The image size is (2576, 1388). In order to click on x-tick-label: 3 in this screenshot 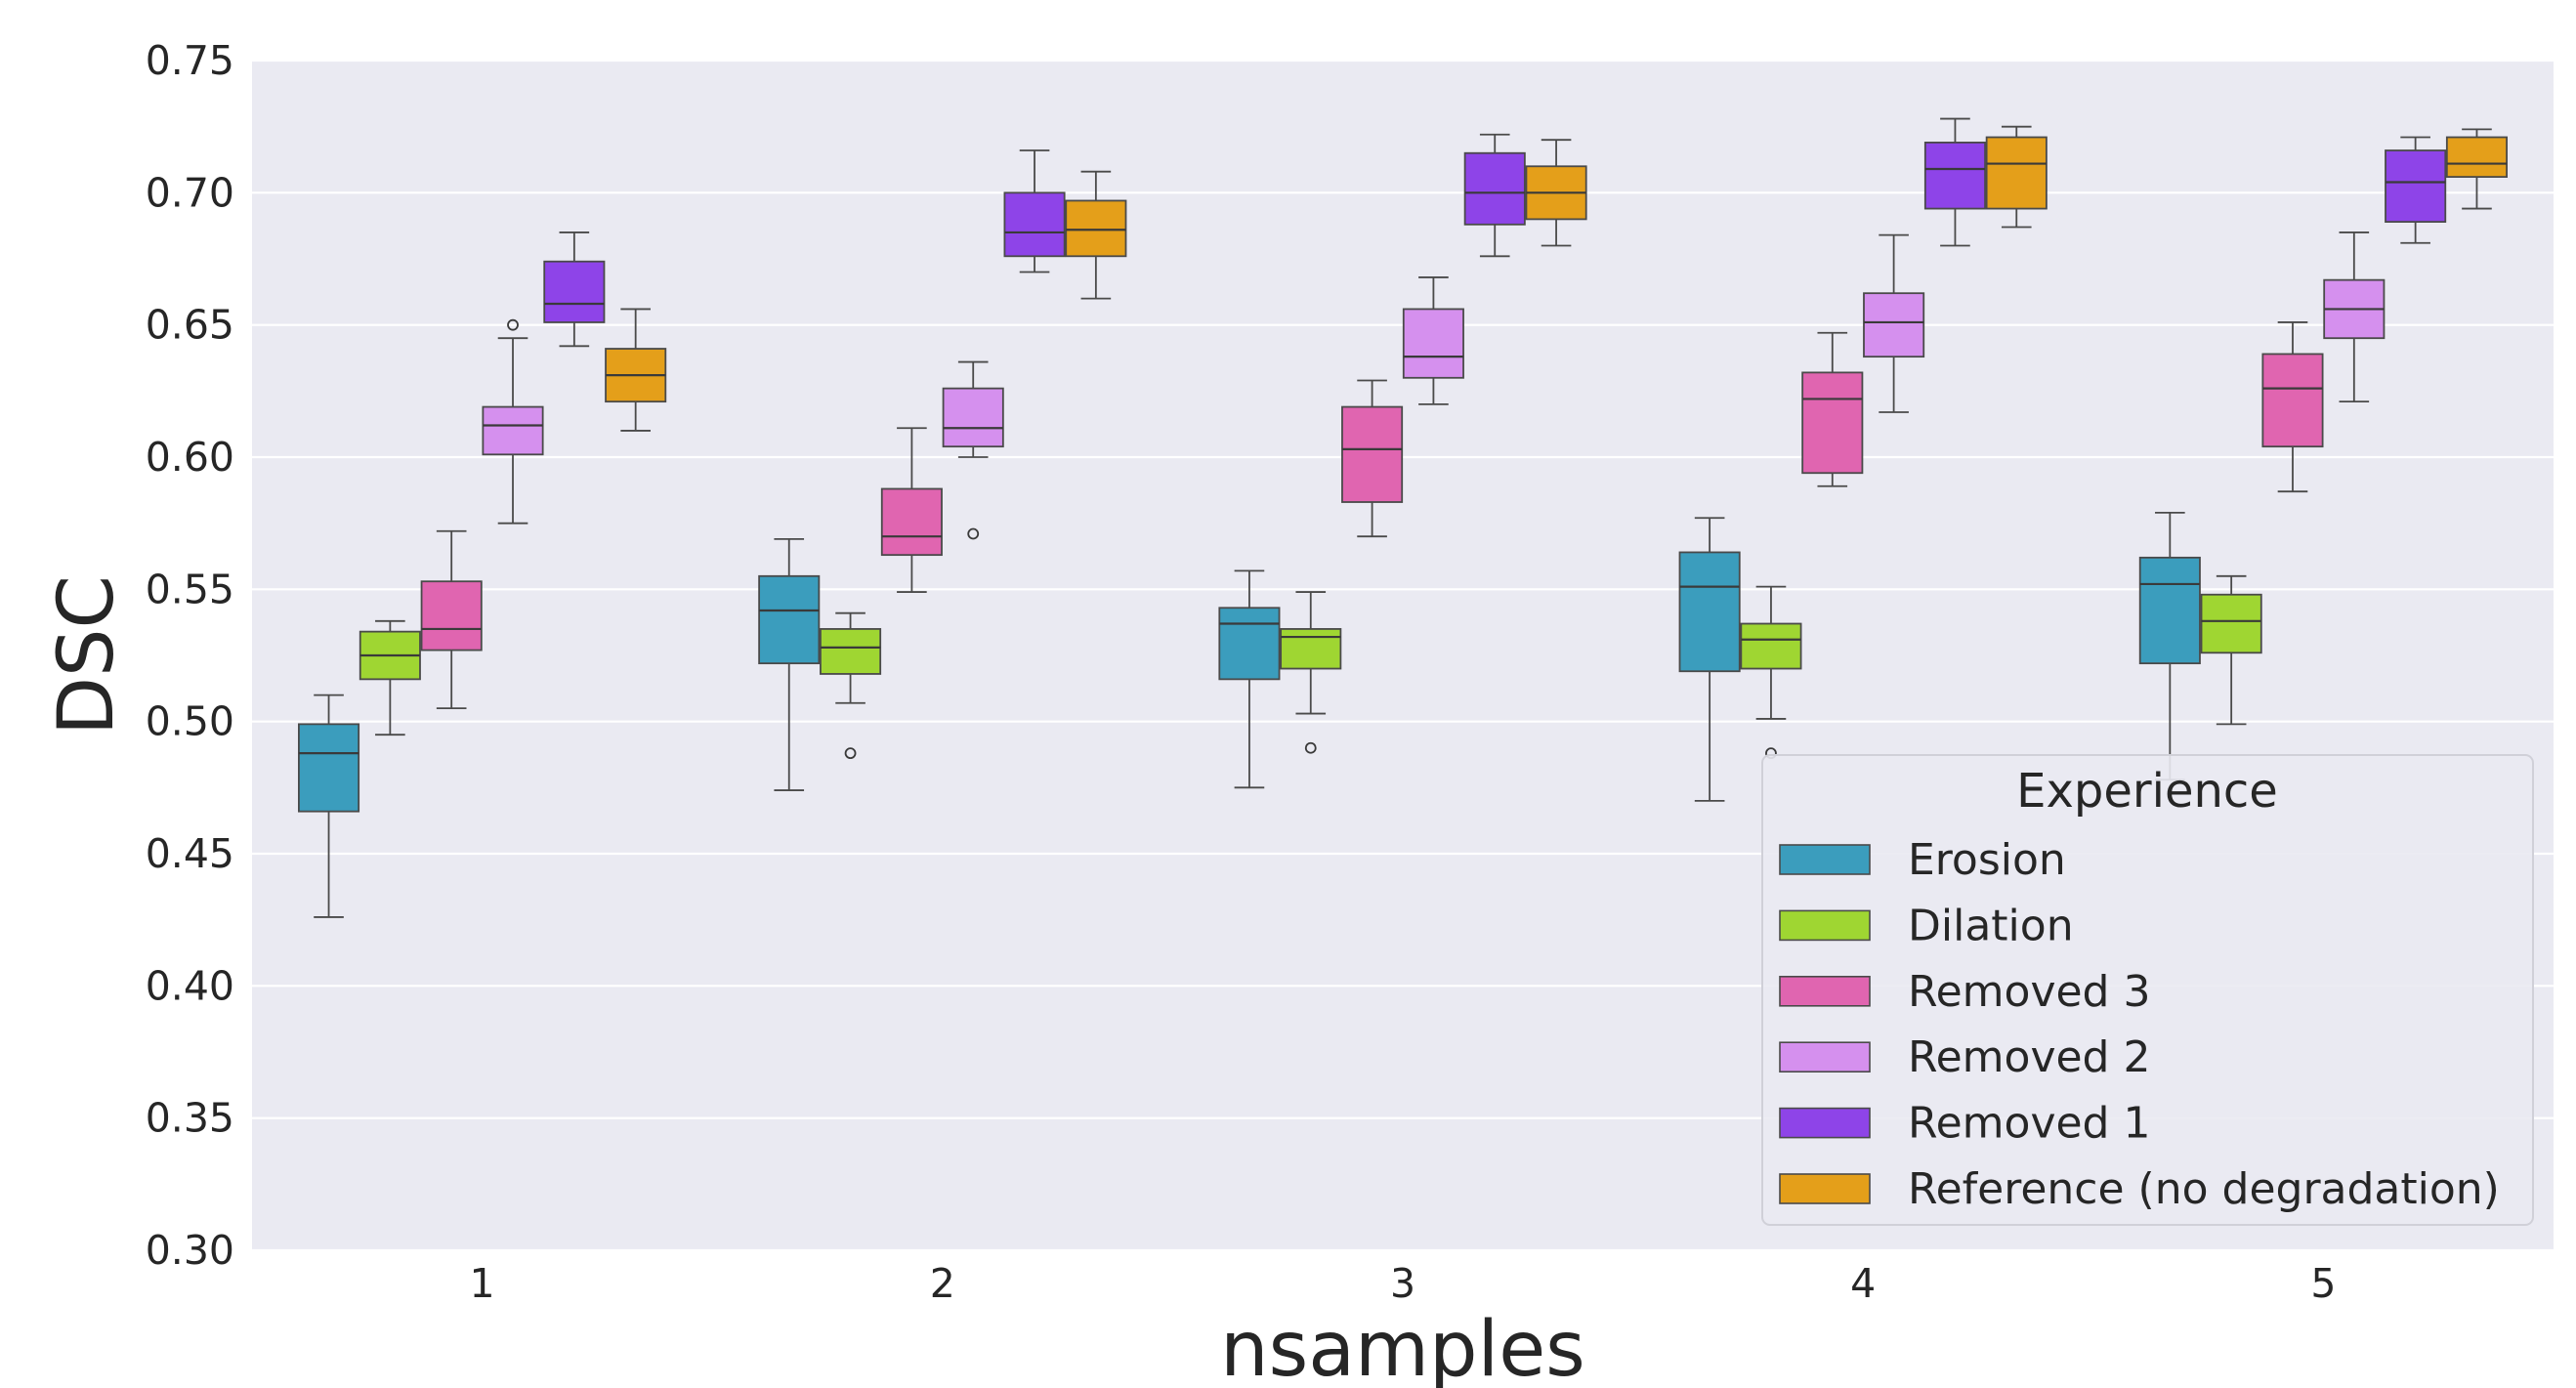, I will do `click(1402, 1283)`.